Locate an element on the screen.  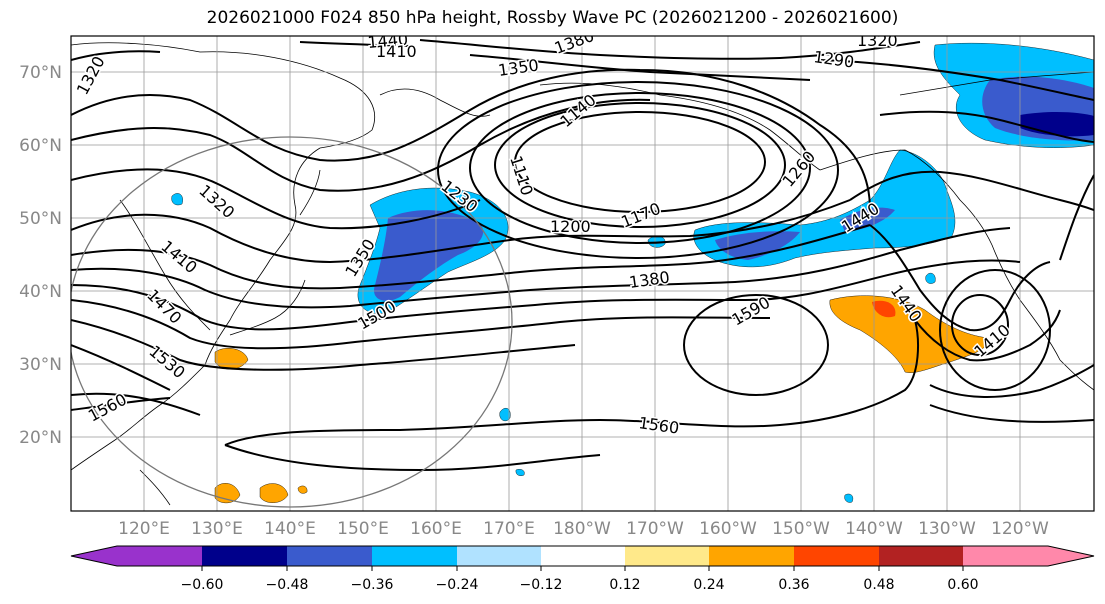
lat-label: 60°N is located at coordinates (40, 146).